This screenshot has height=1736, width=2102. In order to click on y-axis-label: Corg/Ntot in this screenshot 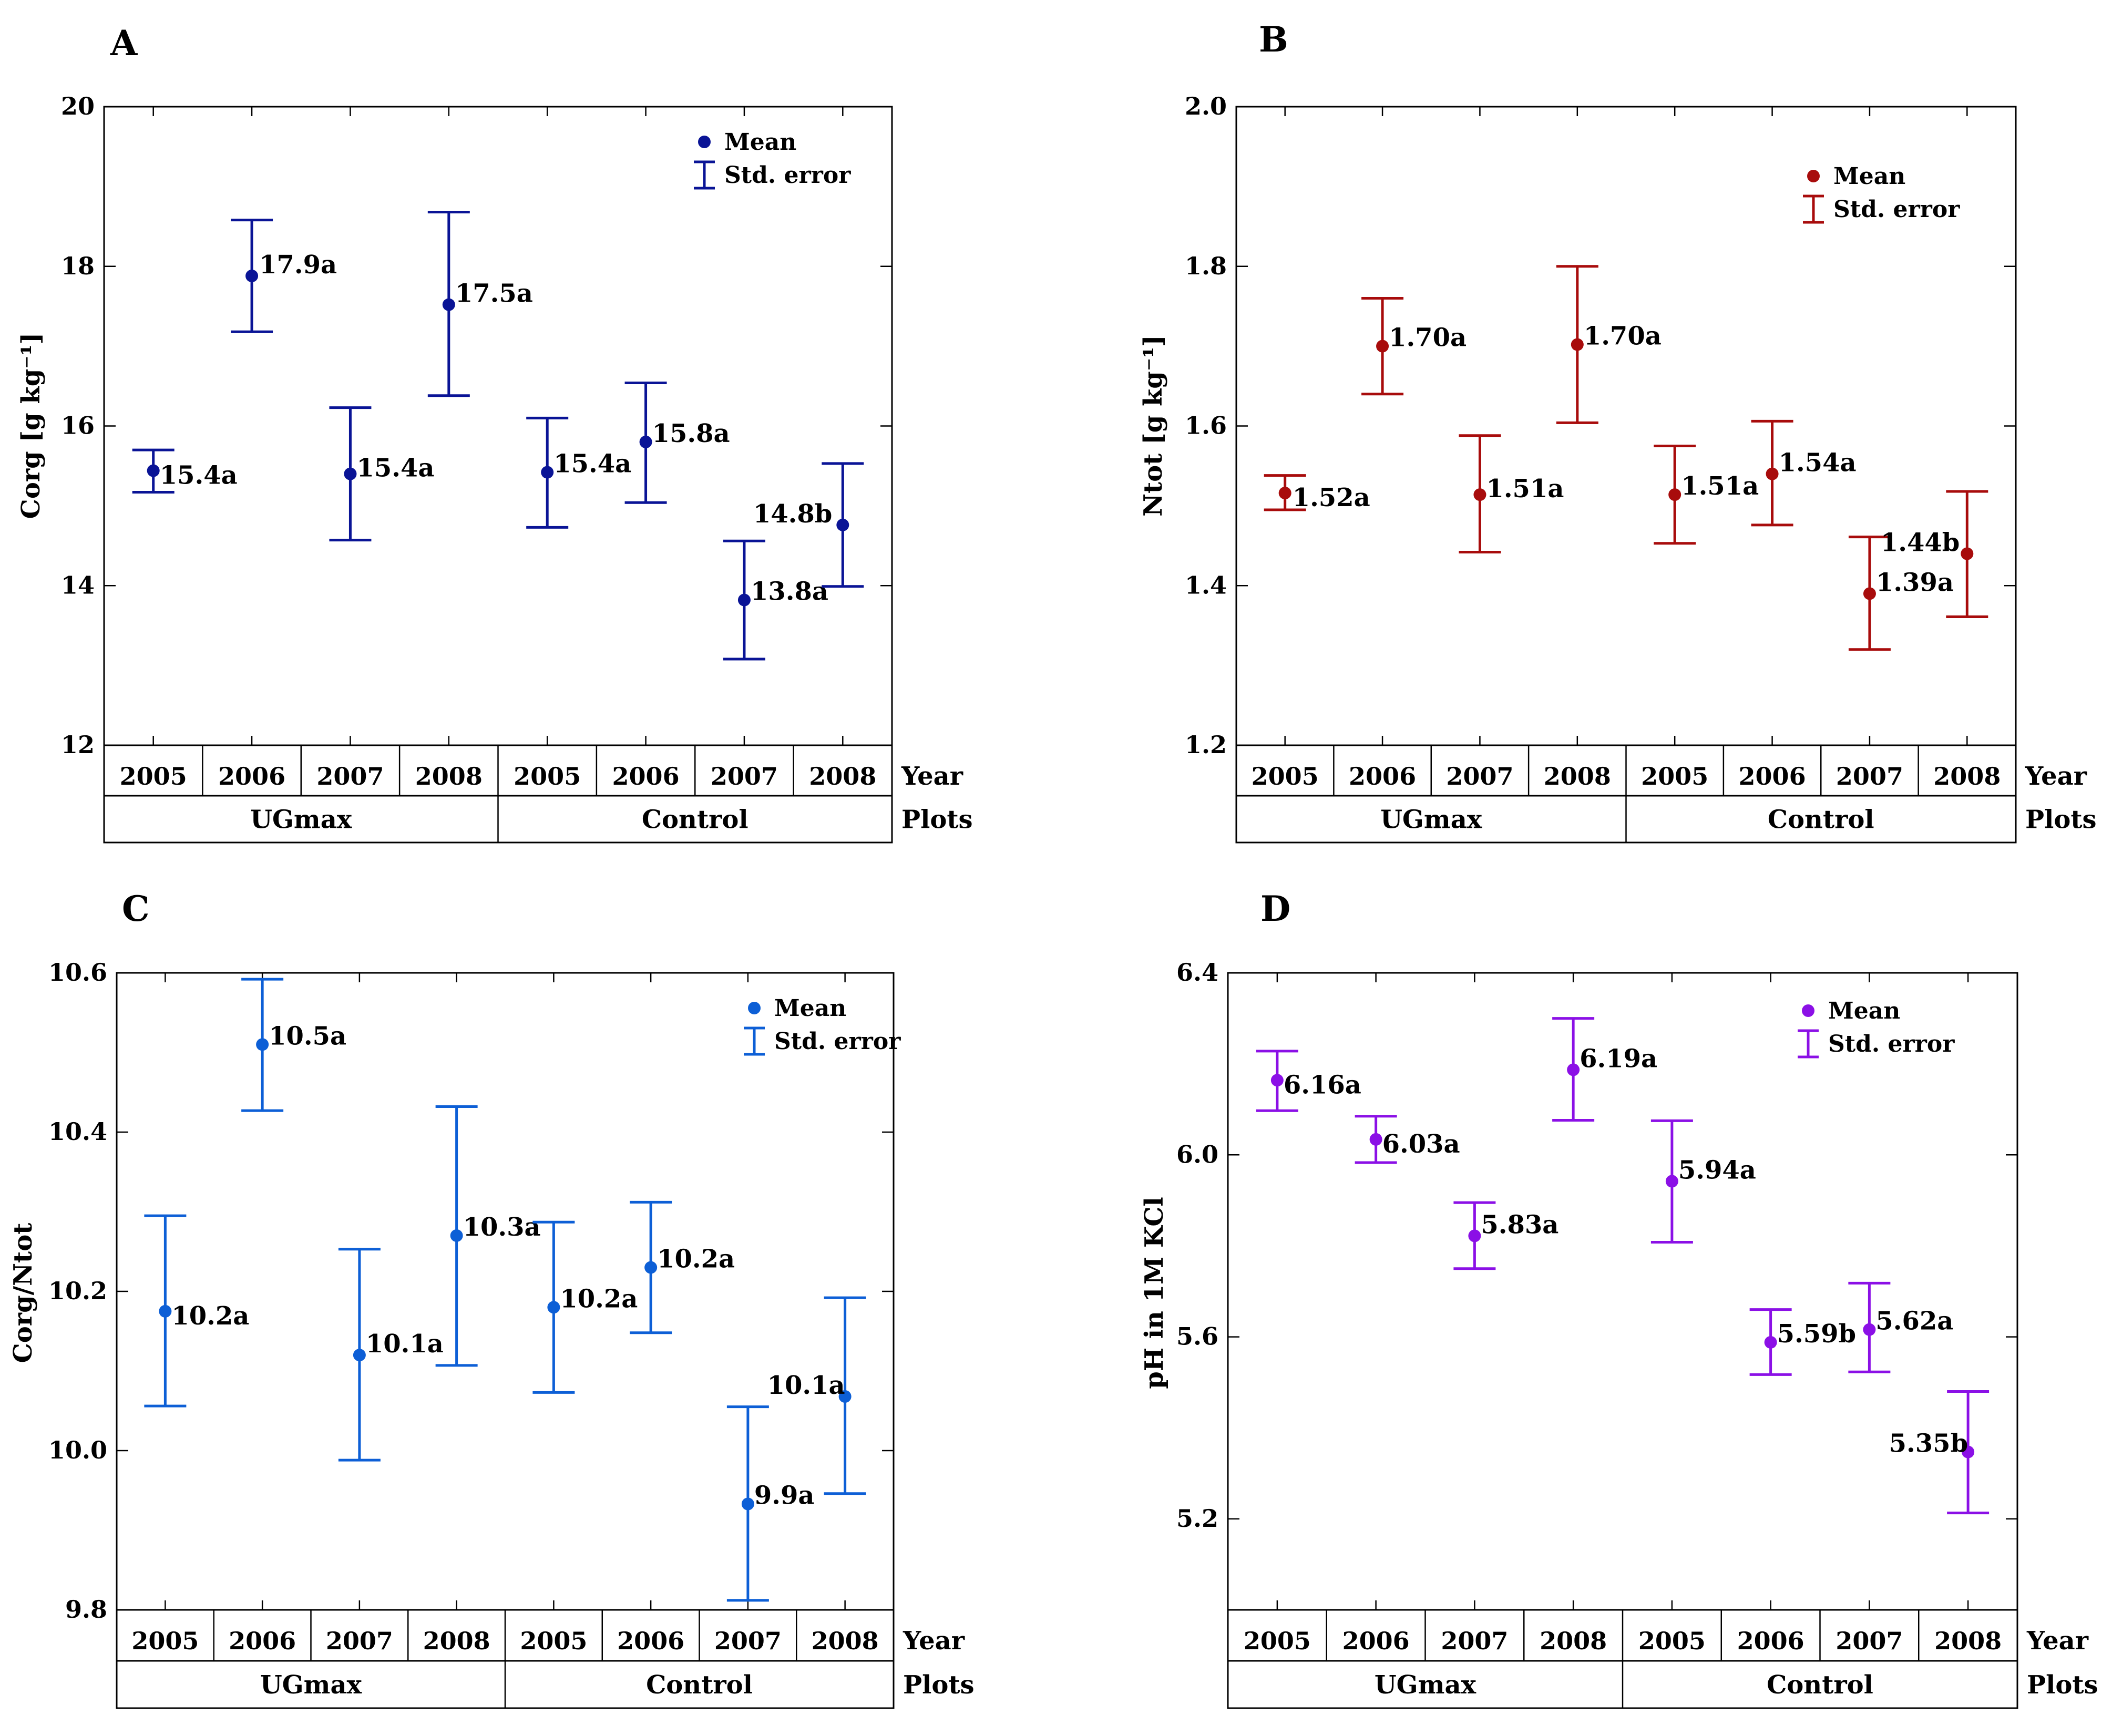, I will do `click(23, 1293)`.